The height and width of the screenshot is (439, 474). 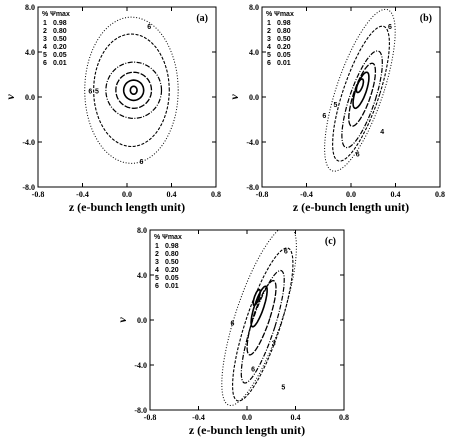 What do you see at coordinates (382, 132) in the screenshot?
I see `contour-label: 4` at bounding box center [382, 132].